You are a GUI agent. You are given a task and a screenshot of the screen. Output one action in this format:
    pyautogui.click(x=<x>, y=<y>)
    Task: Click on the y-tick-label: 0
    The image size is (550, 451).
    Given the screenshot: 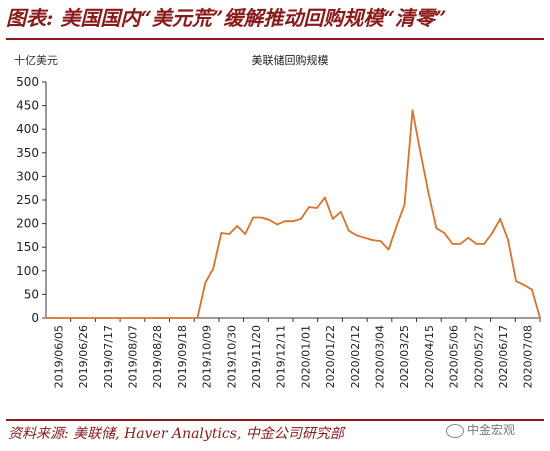 What is the action you would take?
    pyautogui.click(x=35, y=318)
    